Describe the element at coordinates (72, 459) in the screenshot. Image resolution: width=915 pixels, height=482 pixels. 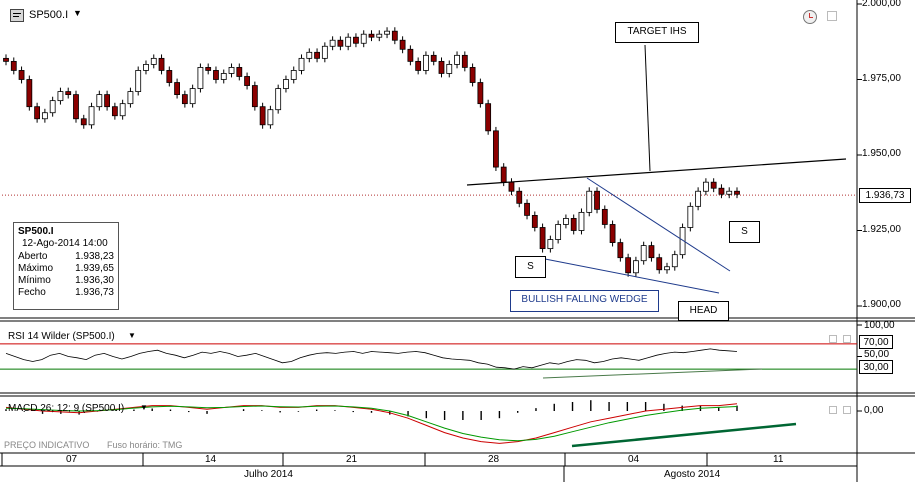
I see `time-tick: 07` at that location.